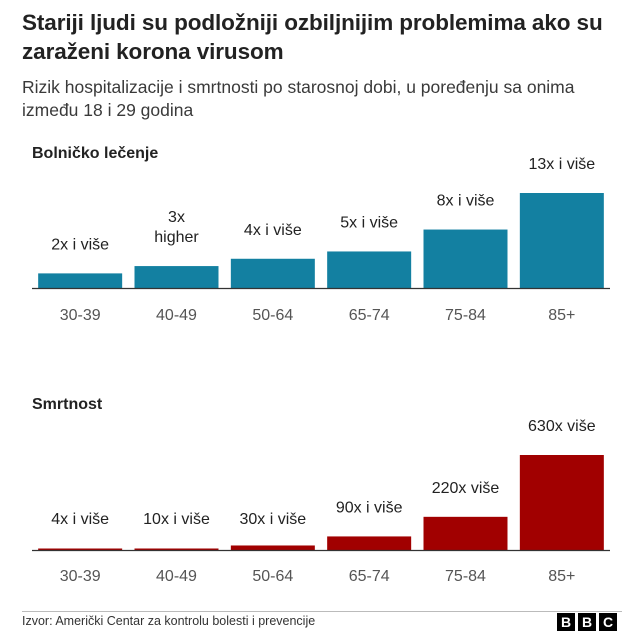 Image resolution: width=640 pixels, height=640 pixels. Describe the element at coordinates (465, 576) in the screenshot. I see `death-x-tick-label: 75-84` at that location.